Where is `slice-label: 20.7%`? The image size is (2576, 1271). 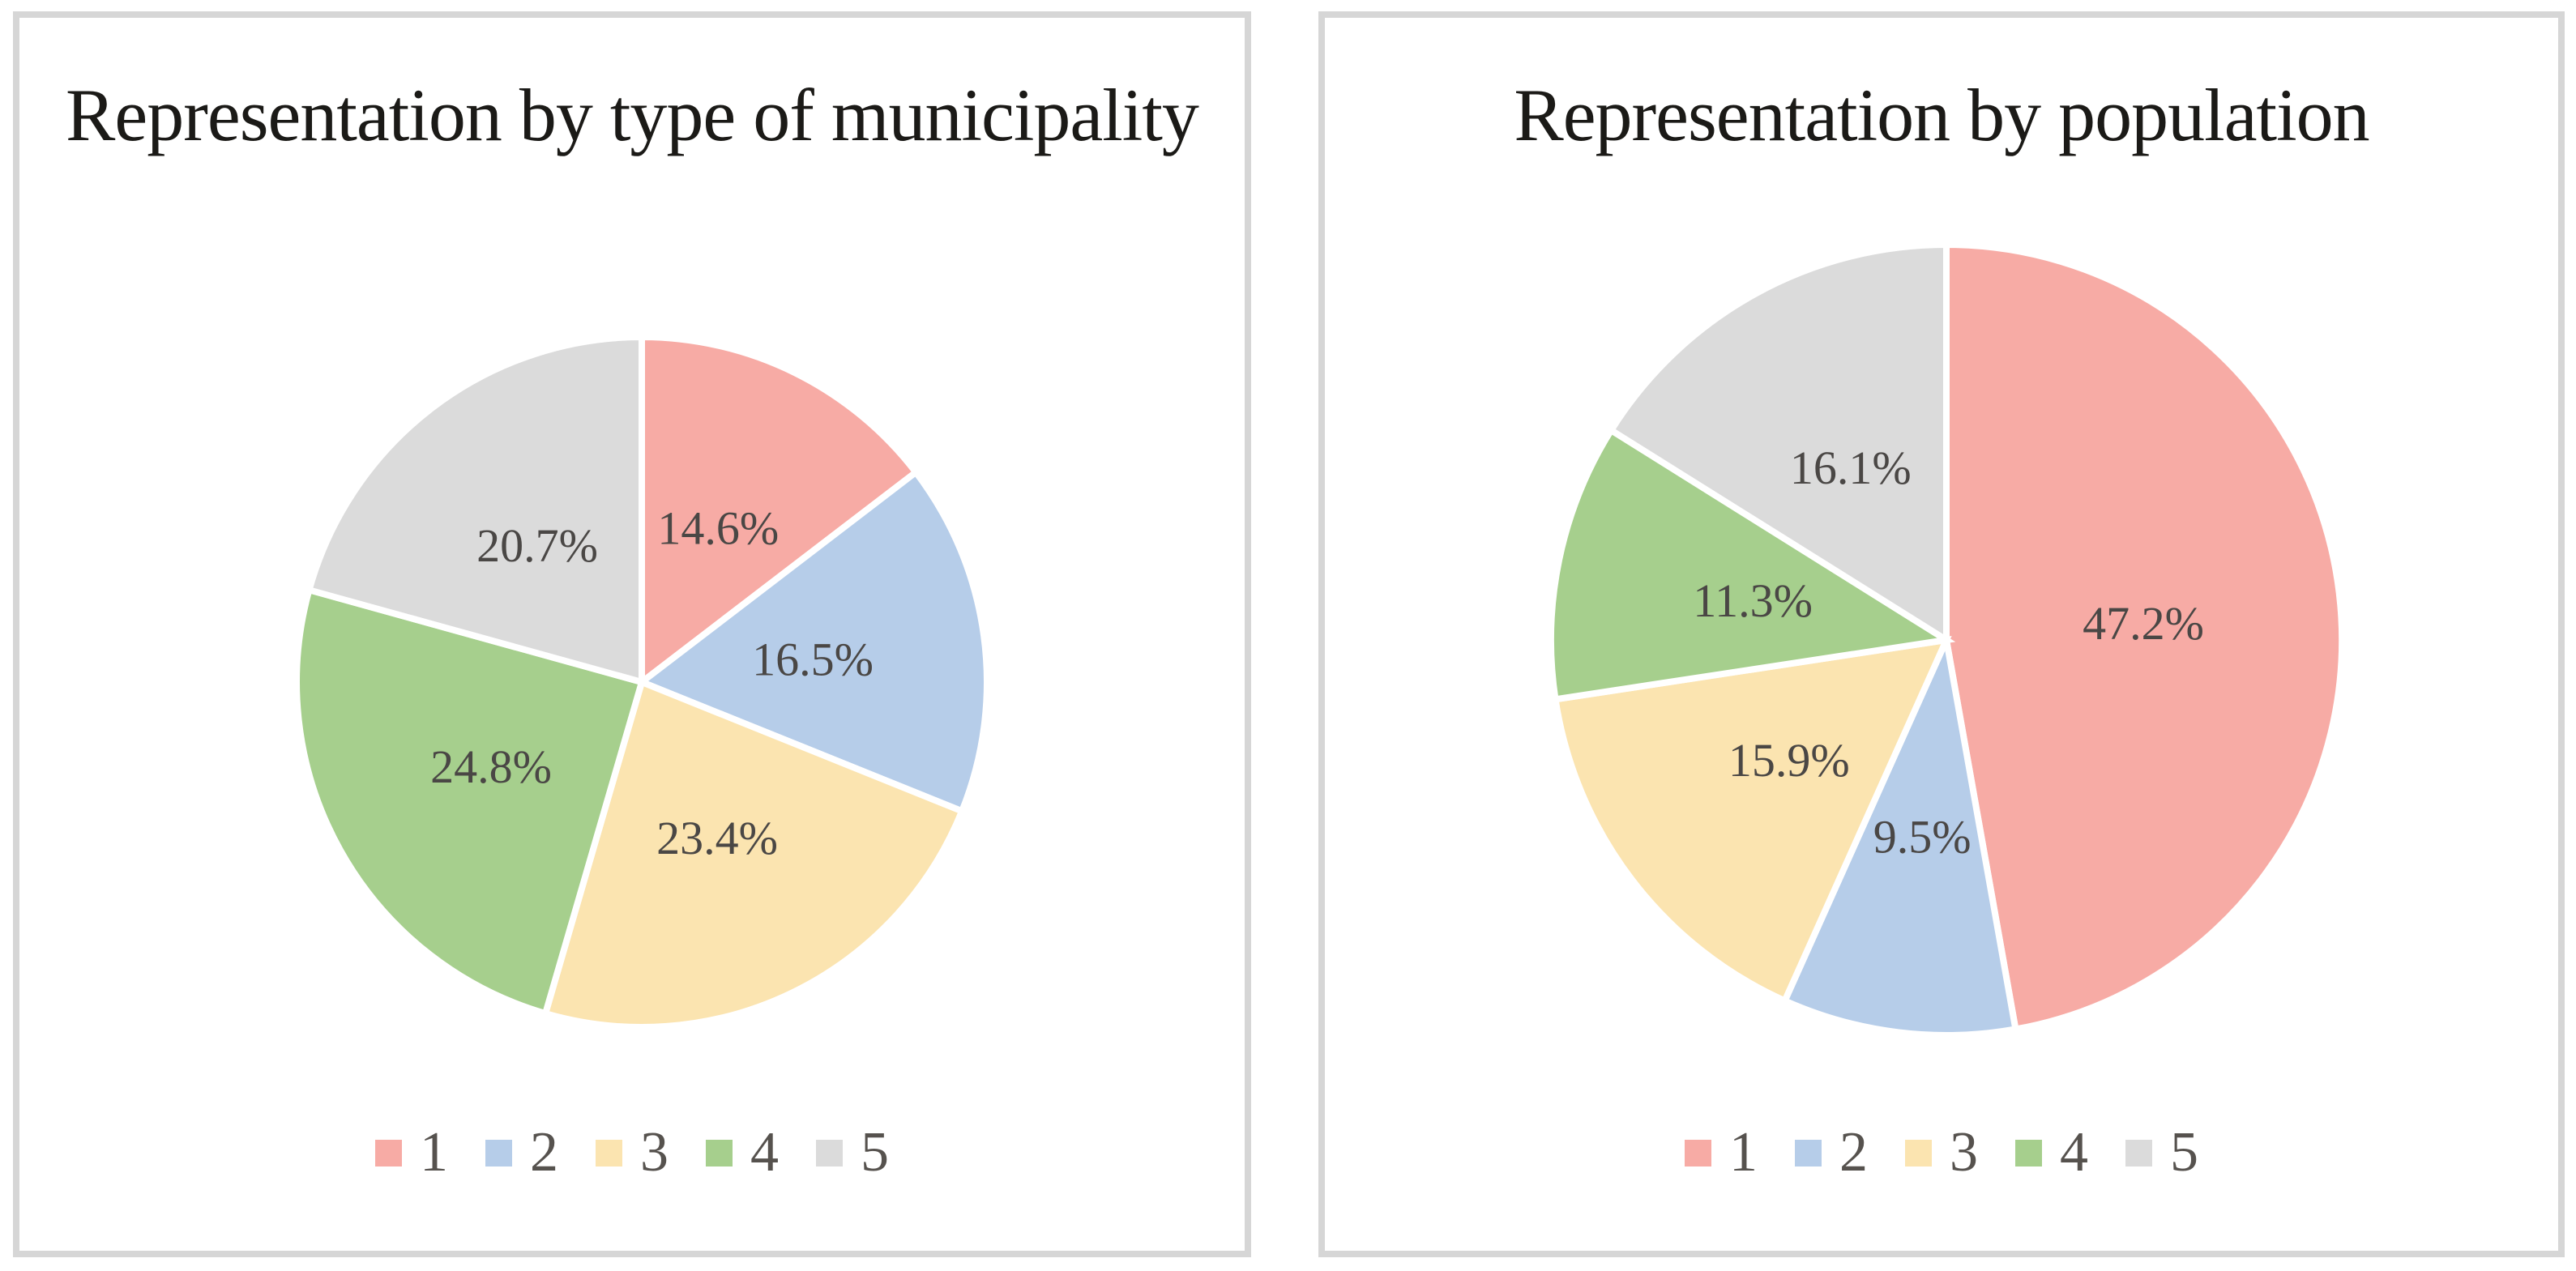
slice-label: 20.7% is located at coordinates (537, 545).